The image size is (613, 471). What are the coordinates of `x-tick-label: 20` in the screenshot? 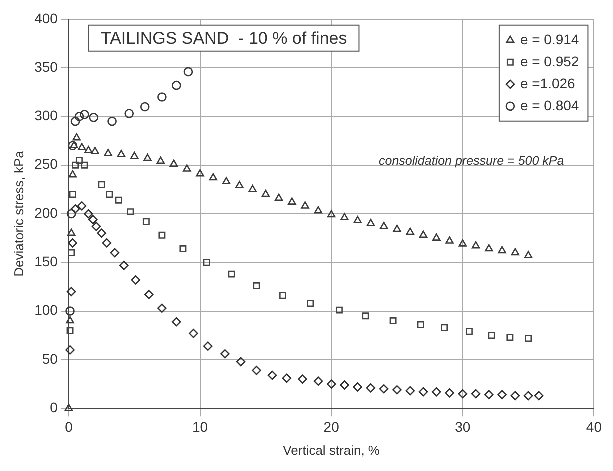 It's located at (332, 426).